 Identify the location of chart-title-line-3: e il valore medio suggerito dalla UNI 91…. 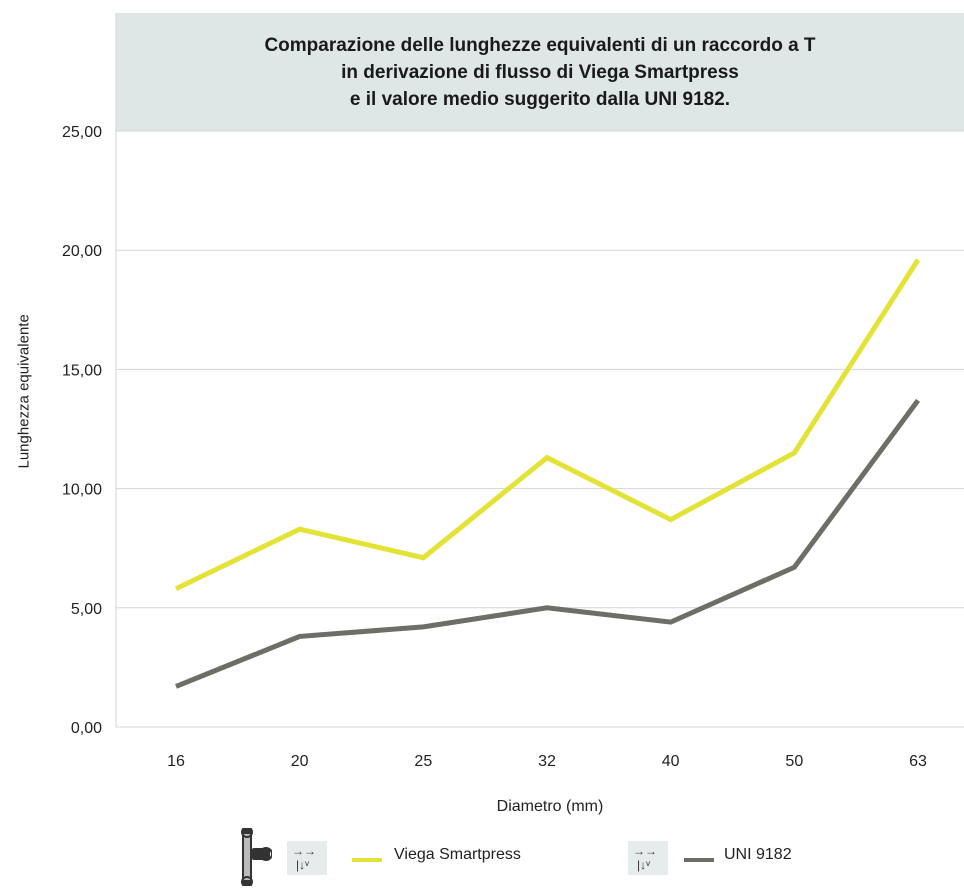
(540, 99).